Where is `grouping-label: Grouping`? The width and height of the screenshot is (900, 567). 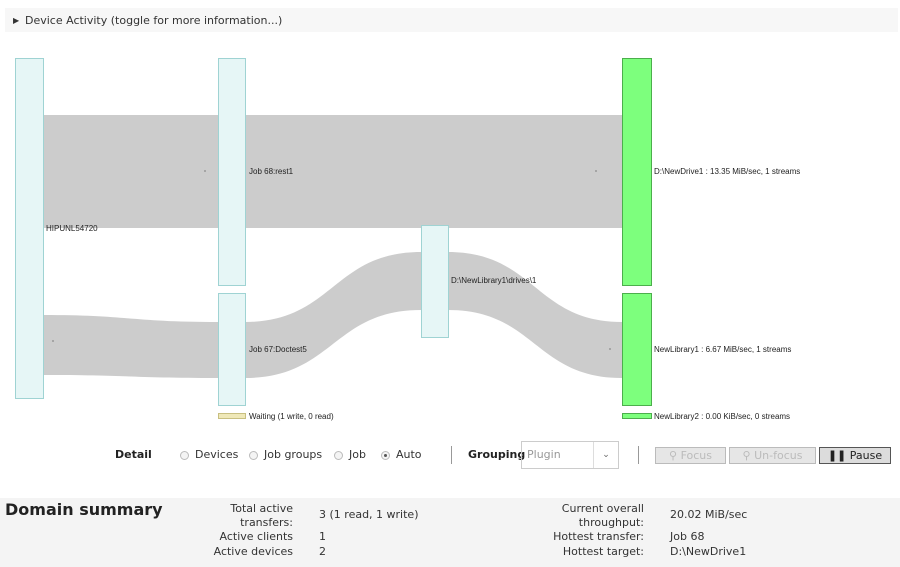 grouping-label: Grouping is located at coordinates (497, 454).